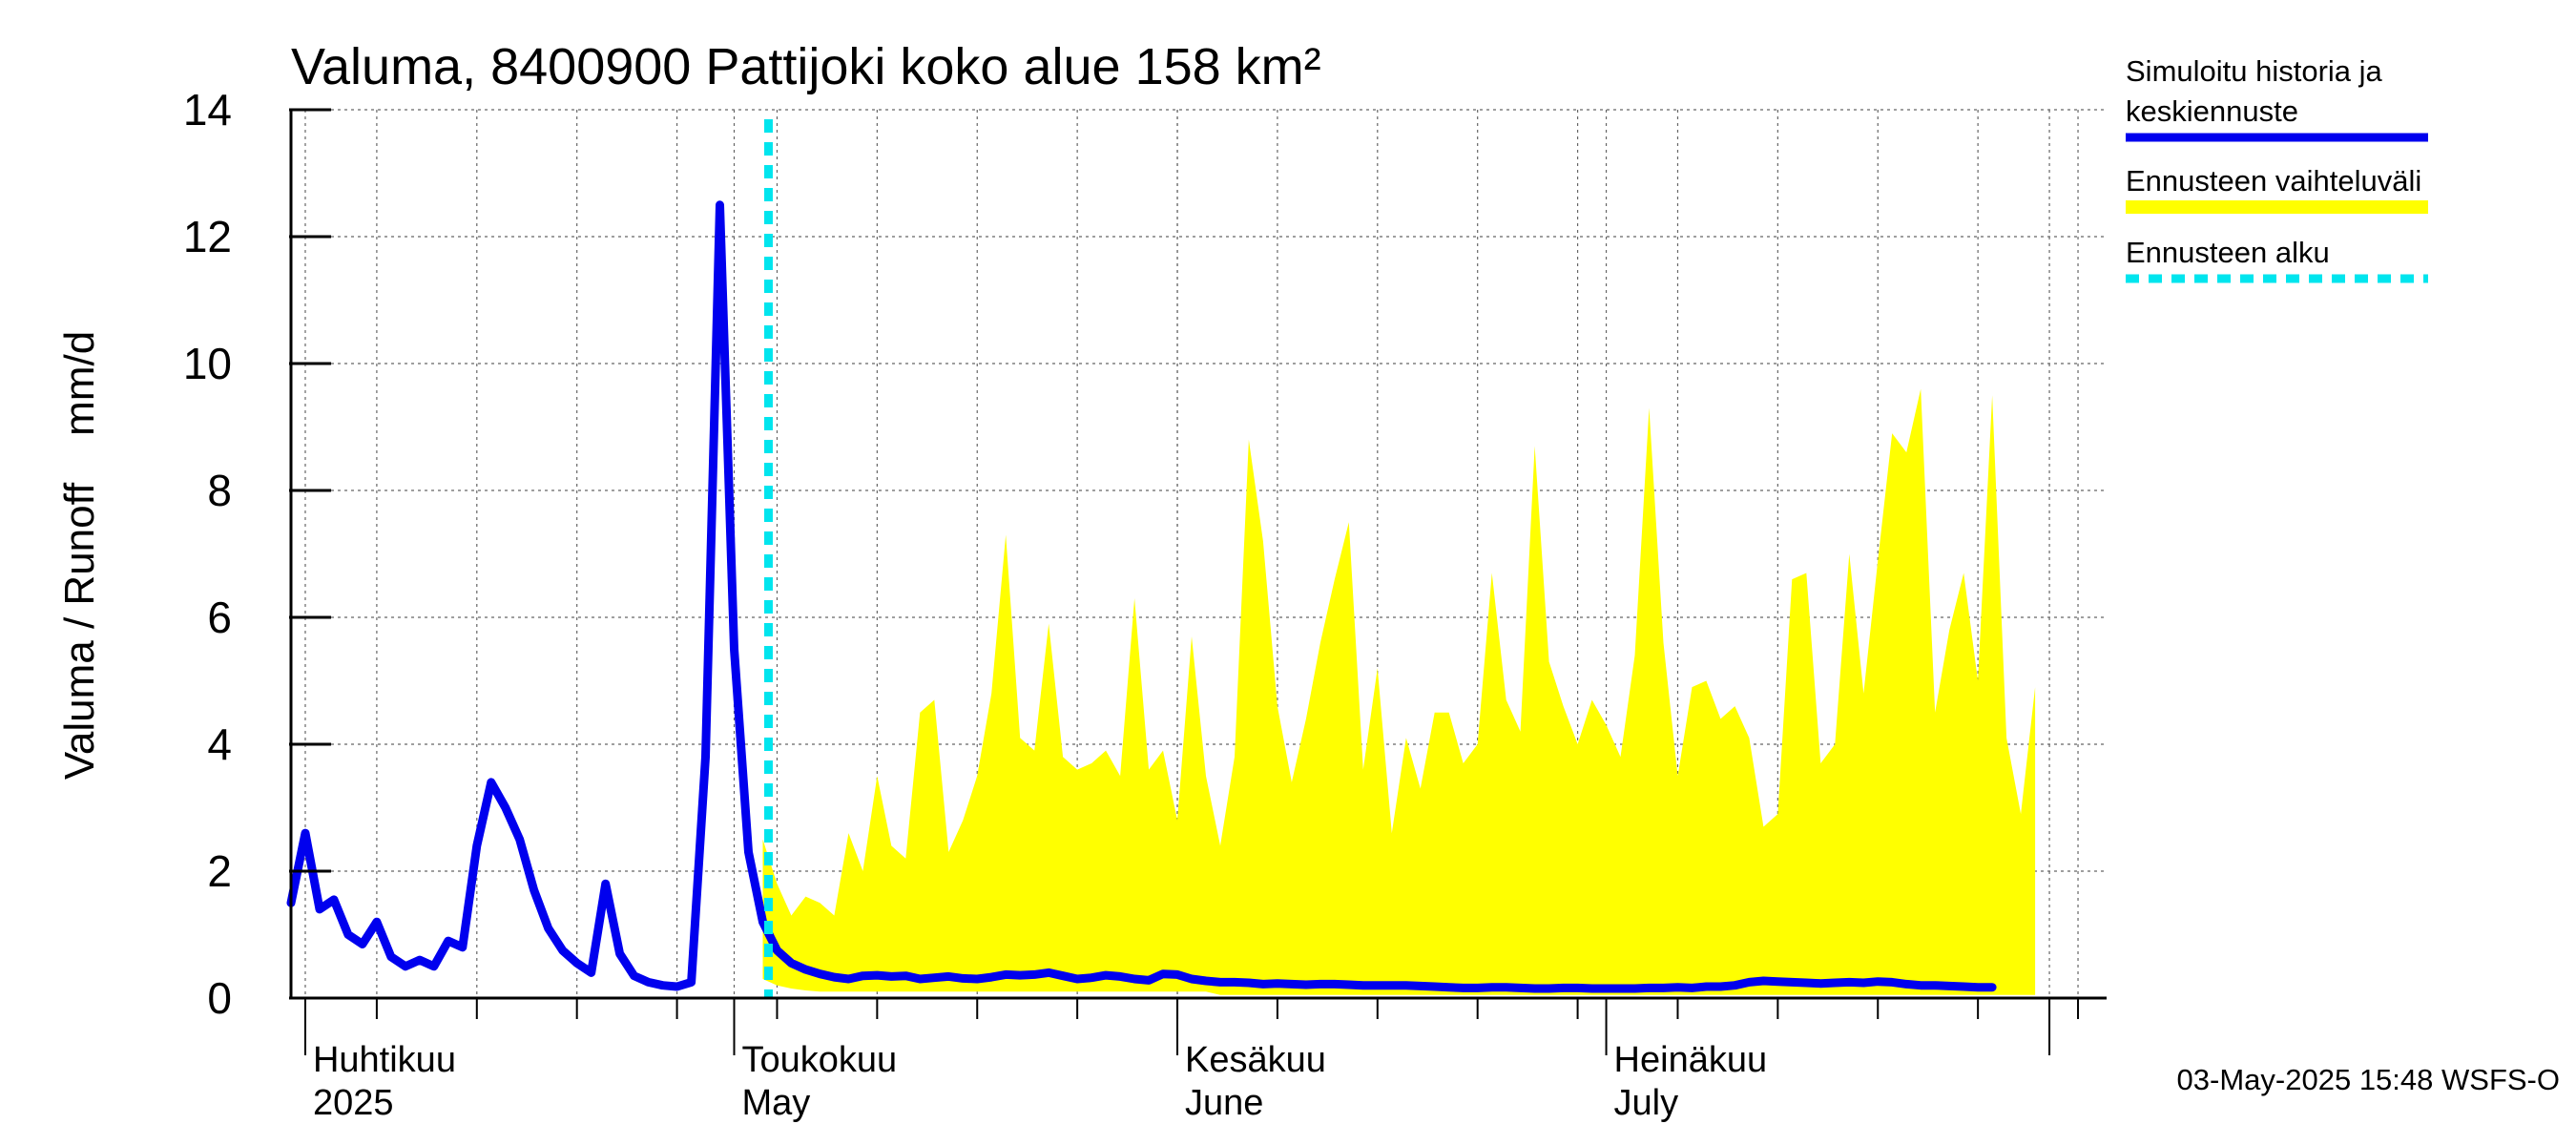  Describe the element at coordinates (1691, 1060) in the screenshot. I see `month-label: Heinäkuu` at that location.